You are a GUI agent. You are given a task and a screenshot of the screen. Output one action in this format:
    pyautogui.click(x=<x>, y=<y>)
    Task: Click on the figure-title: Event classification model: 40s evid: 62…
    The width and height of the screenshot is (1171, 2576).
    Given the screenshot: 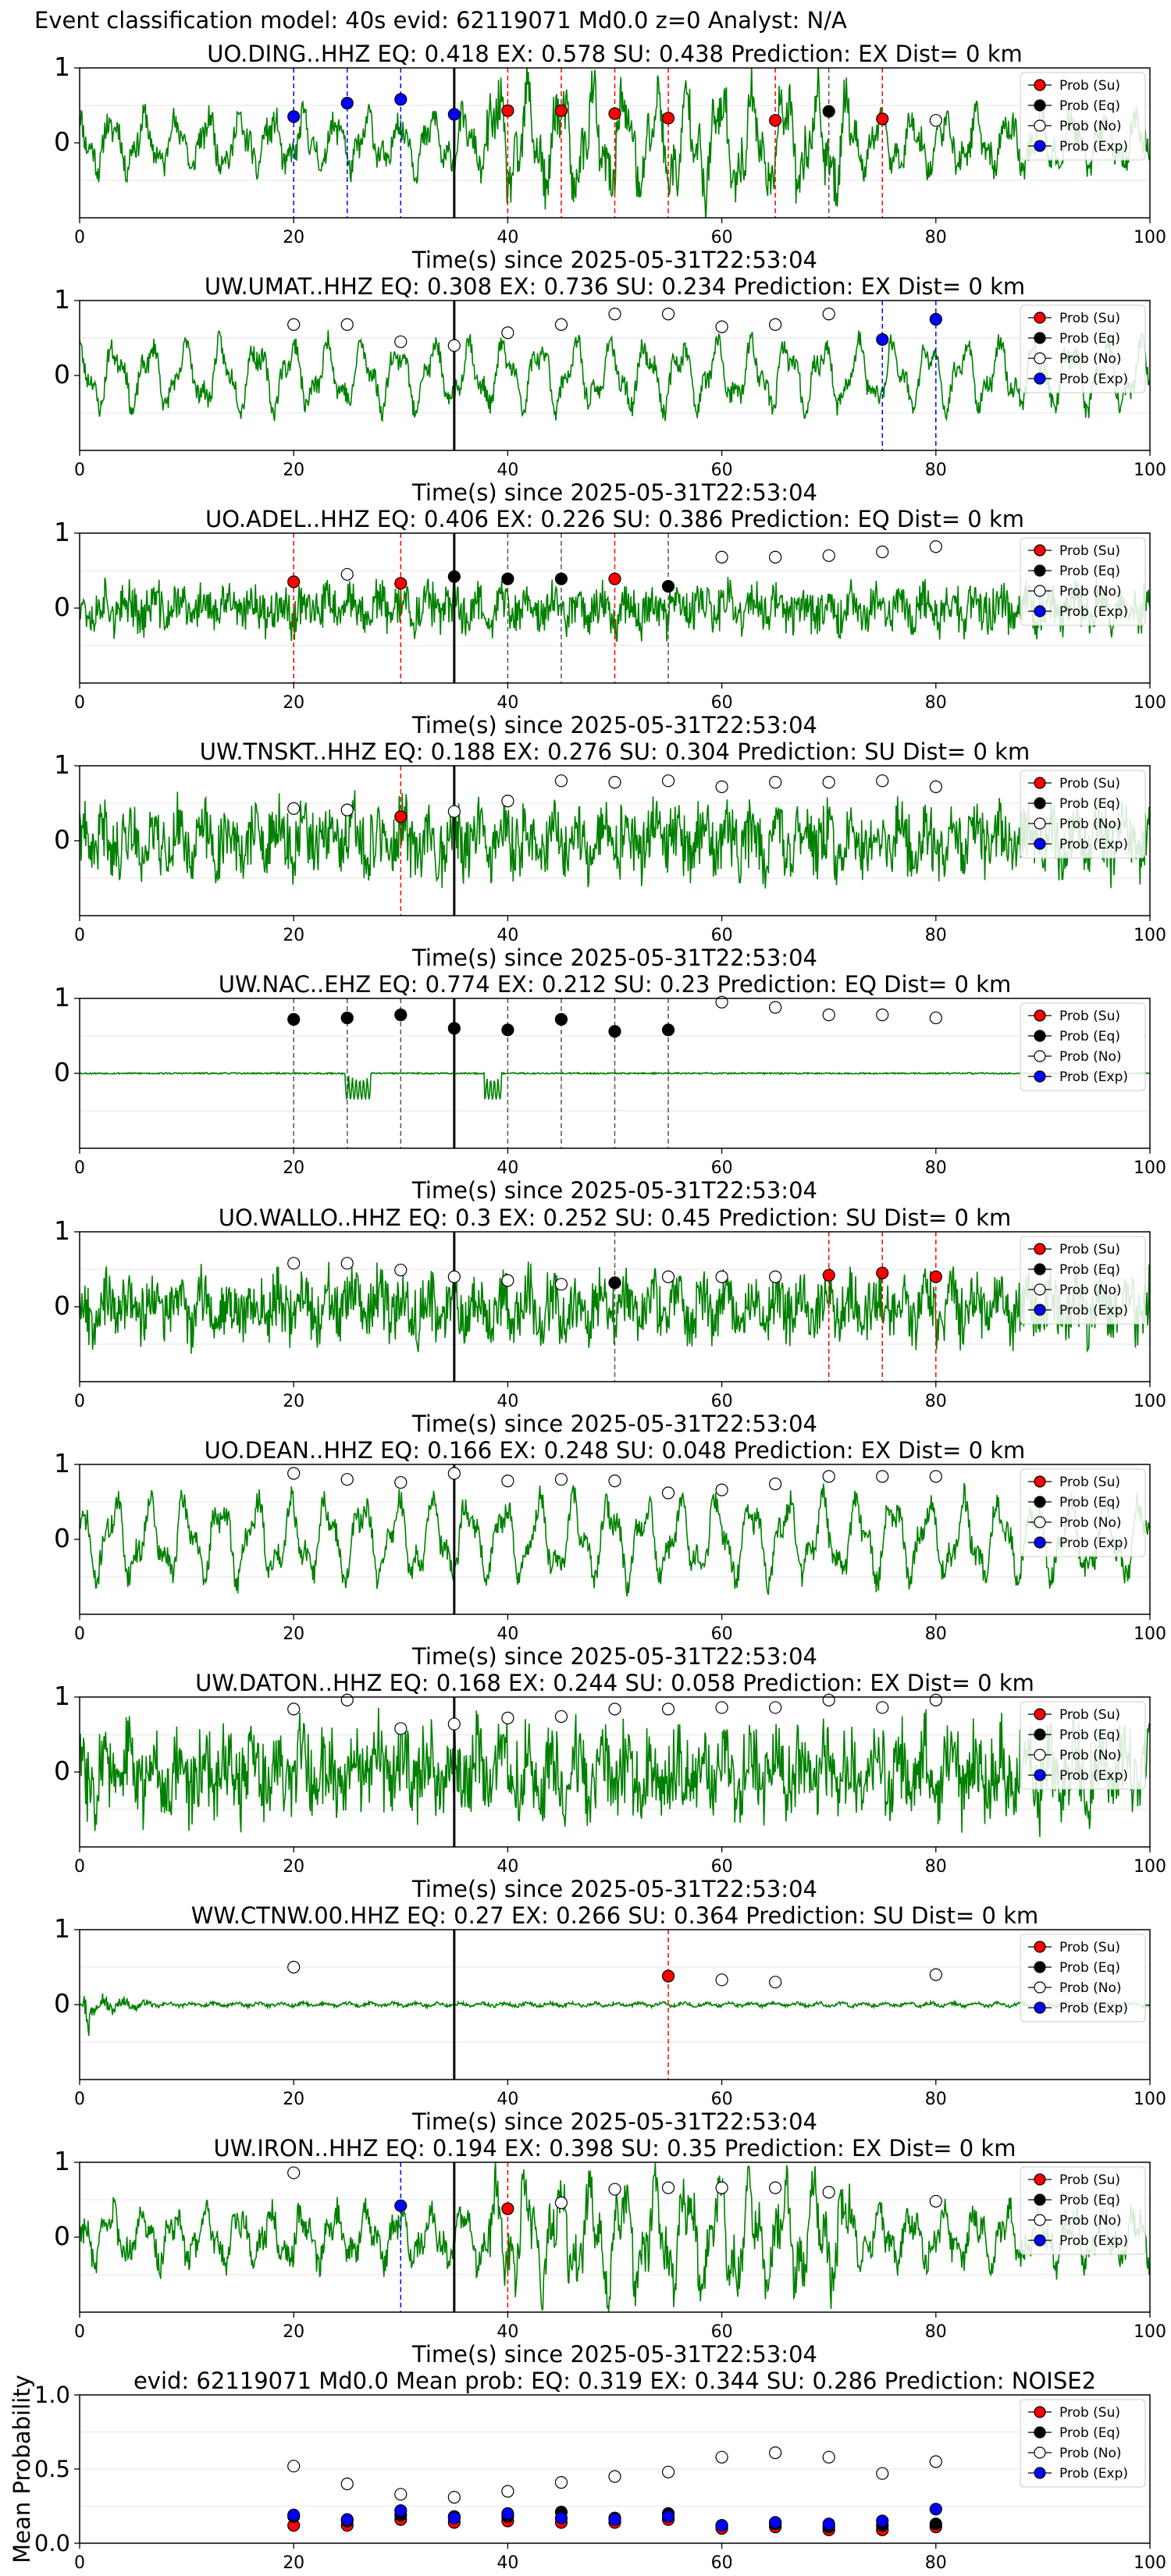 What is the action you would take?
    pyautogui.click(x=441, y=20)
    